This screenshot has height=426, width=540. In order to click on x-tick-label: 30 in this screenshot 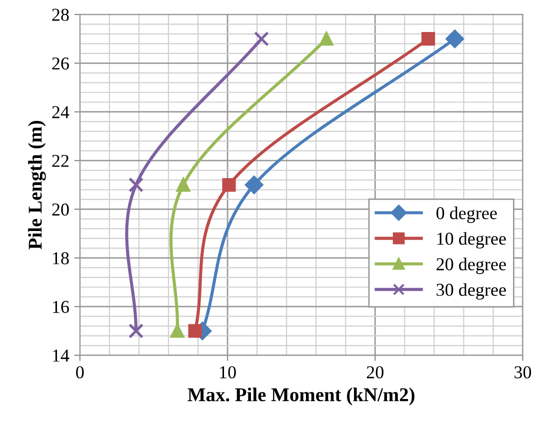, I will do `click(523, 372)`.